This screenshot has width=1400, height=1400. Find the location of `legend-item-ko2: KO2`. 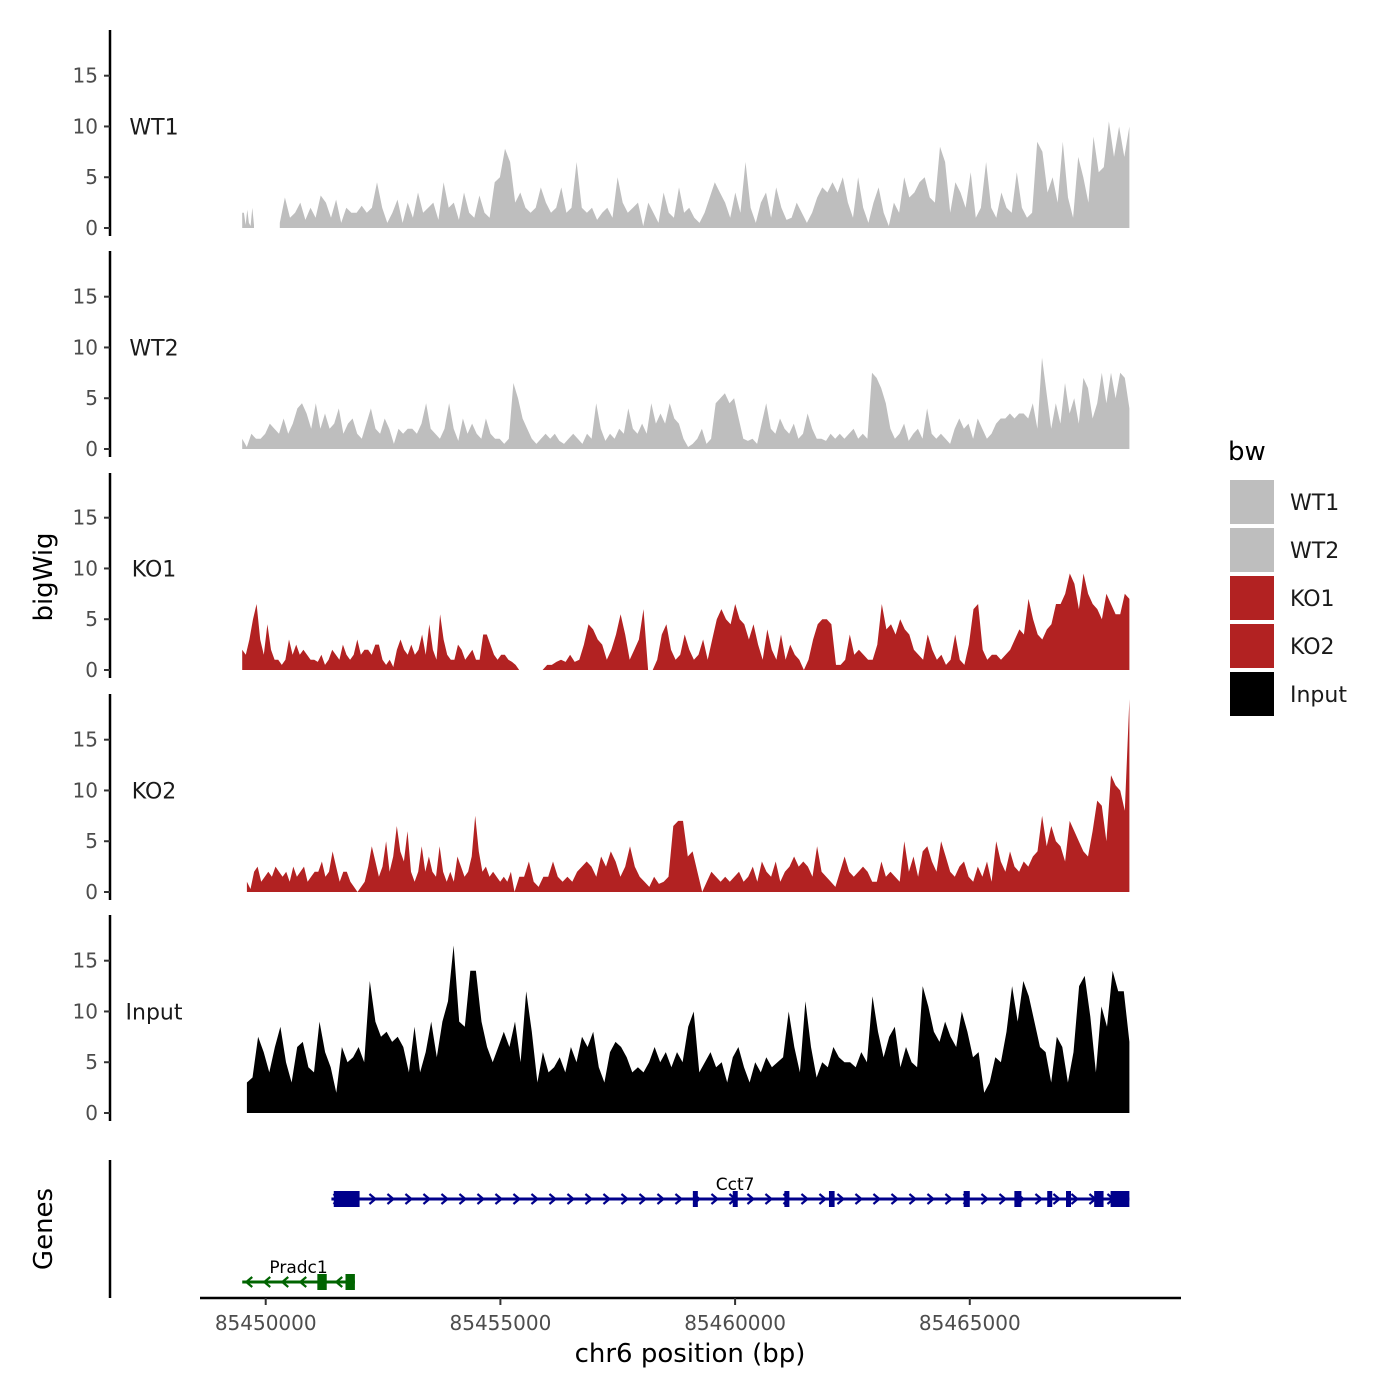

legend-item-ko2: KO2 is located at coordinates (1282, 646).